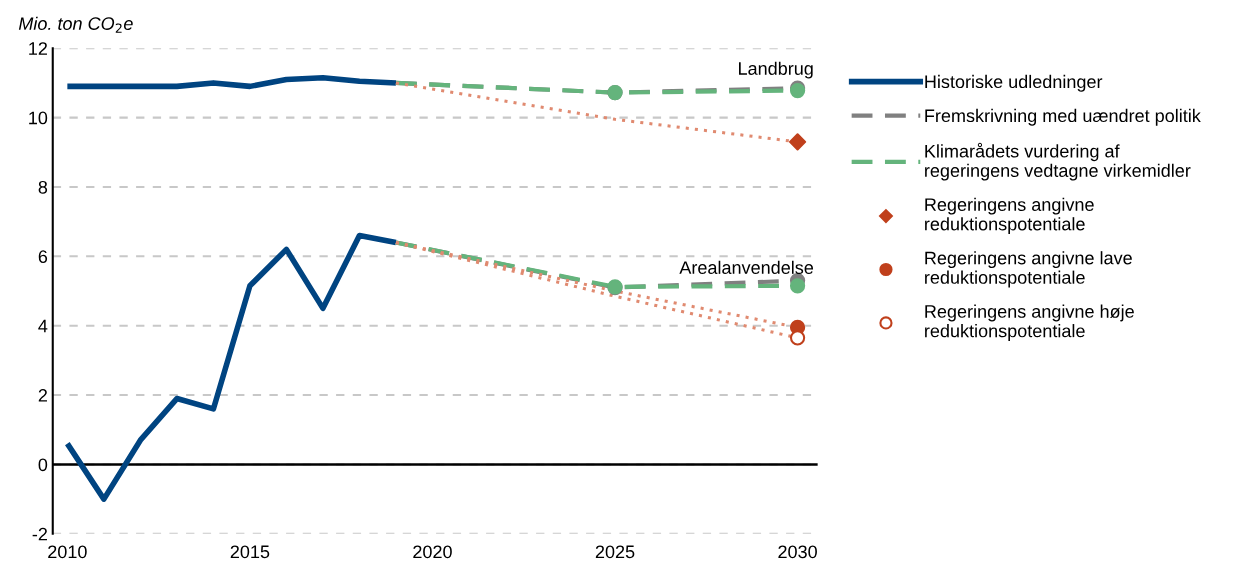  Describe the element at coordinates (615, 552) in the screenshot. I see `x-tick-label: 2025` at that location.